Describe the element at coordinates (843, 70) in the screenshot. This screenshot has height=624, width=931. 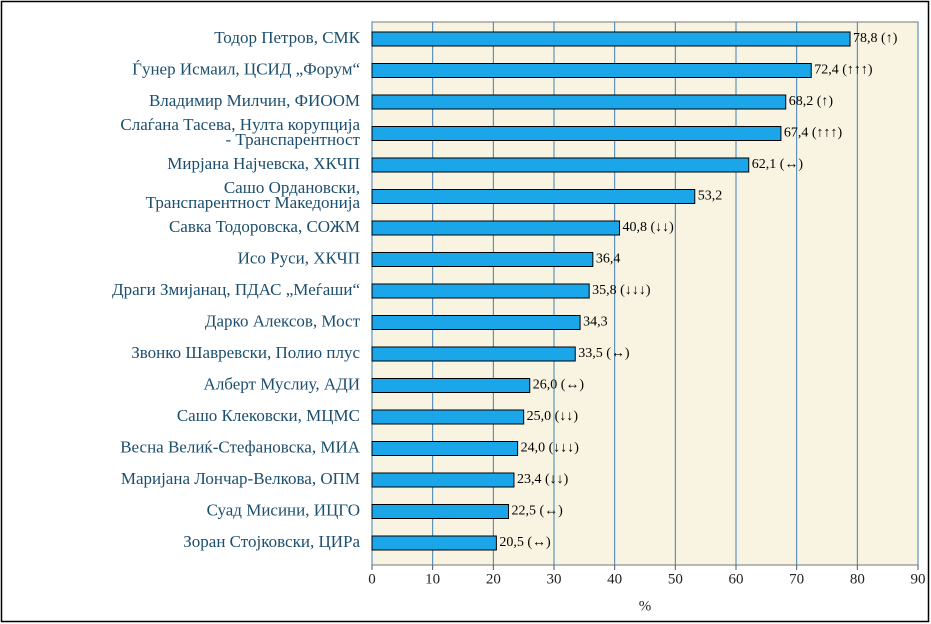
I see `value-label: 72,4 (↑↑↑)` at that location.